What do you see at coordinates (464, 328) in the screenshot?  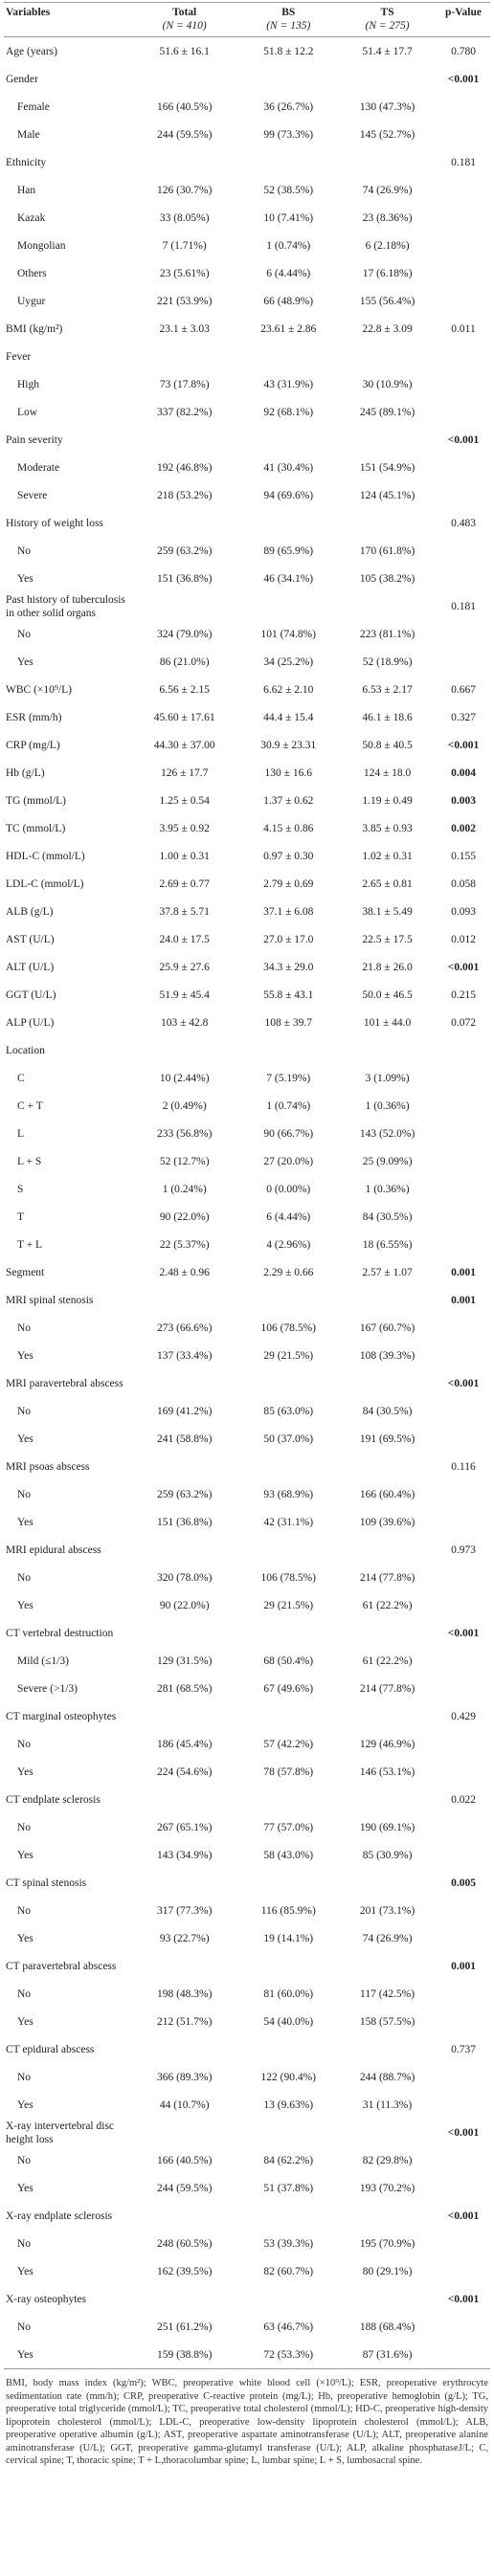 I see `cell: 0.011` at bounding box center [464, 328].